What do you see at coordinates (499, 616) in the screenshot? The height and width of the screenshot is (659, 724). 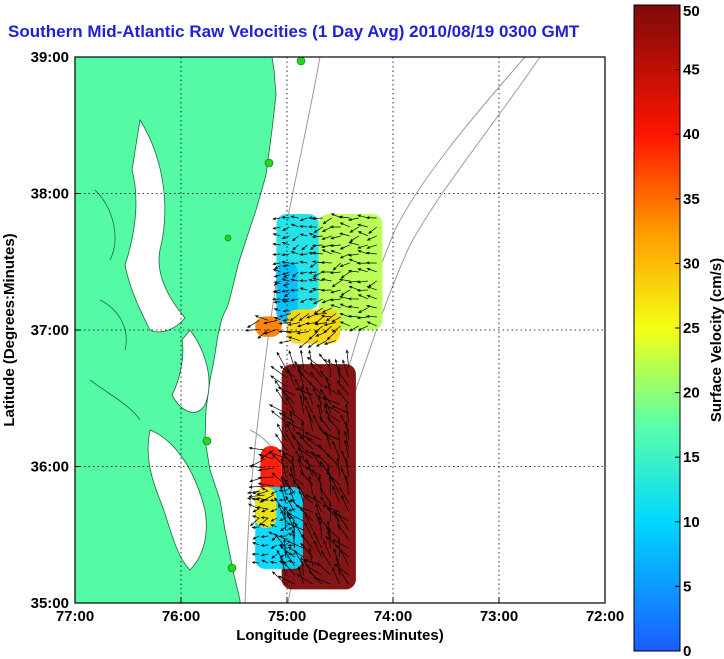 I see `x-tick-label: 73:00` at bounding box center [499, 616].